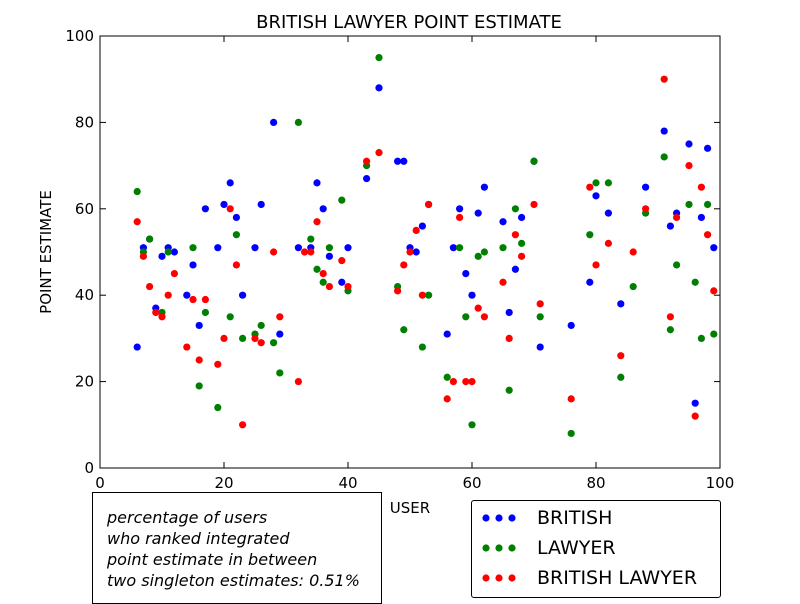  What do you see at coordinates (100, 483) in the screenshot?
I see `x-tick-label: 0` at bounding box center [100, 483].